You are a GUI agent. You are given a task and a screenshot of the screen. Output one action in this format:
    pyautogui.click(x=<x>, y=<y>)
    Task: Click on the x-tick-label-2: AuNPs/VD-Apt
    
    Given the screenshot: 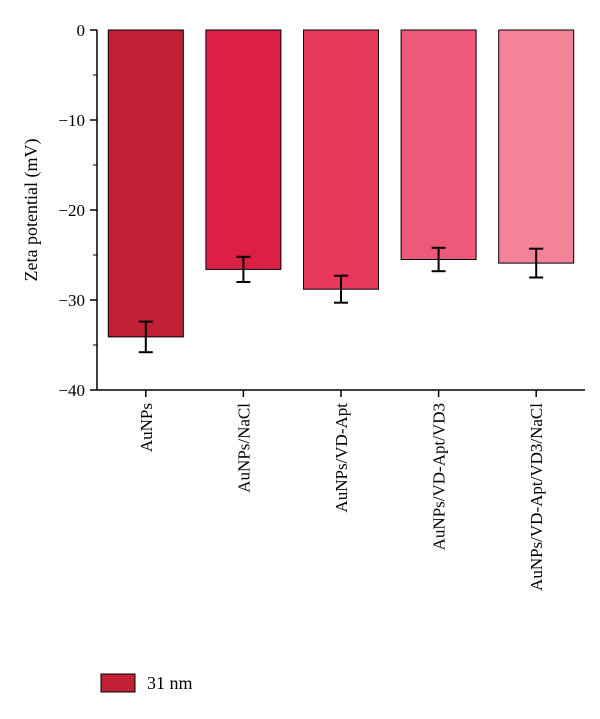 What is the action you would take?
    pyautogui.click(x=341, y=458)
    